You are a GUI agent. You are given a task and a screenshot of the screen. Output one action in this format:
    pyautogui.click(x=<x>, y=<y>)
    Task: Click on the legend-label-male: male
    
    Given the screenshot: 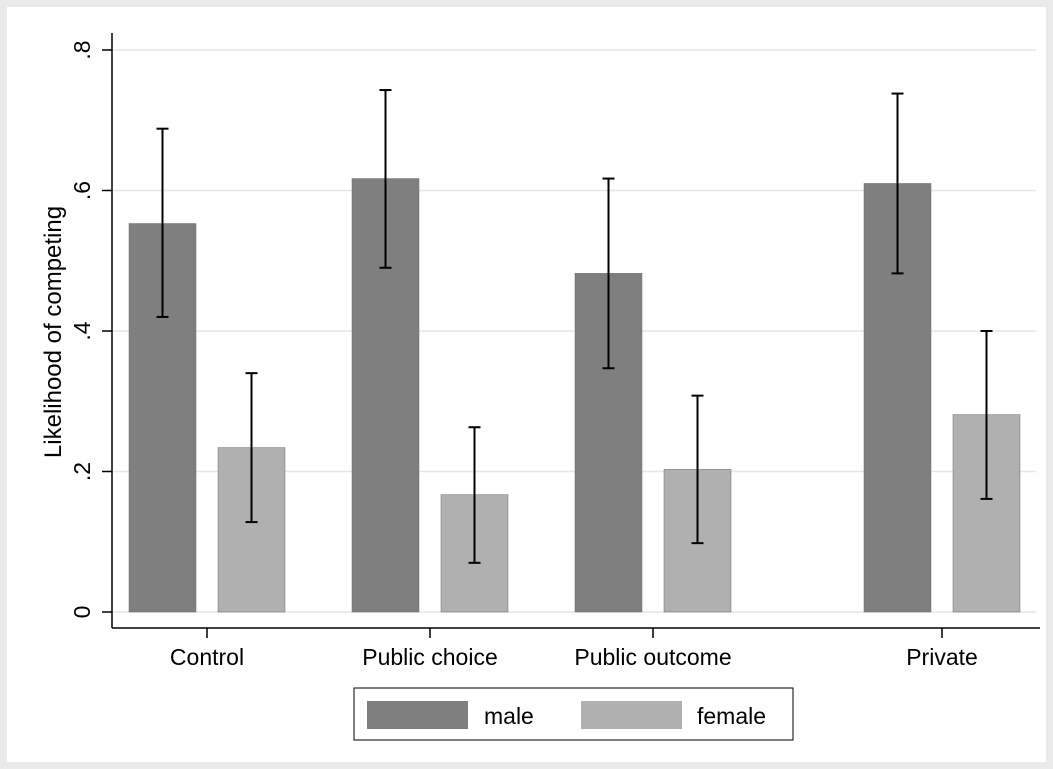 What is the action you would take?
    pyautogui.click(x=509, y=716)
    